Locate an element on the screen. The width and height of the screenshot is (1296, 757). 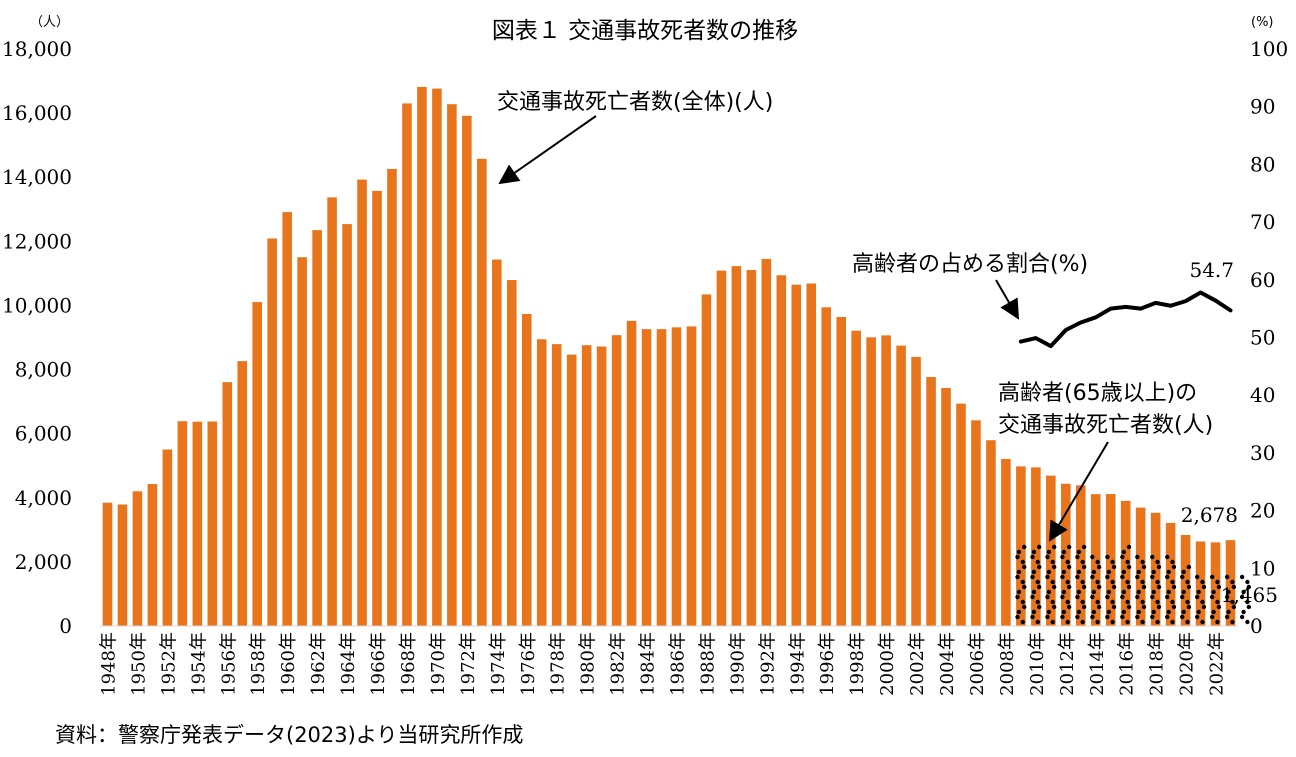
left-tick-label: 12,000 is located at coordinates (37, 241).